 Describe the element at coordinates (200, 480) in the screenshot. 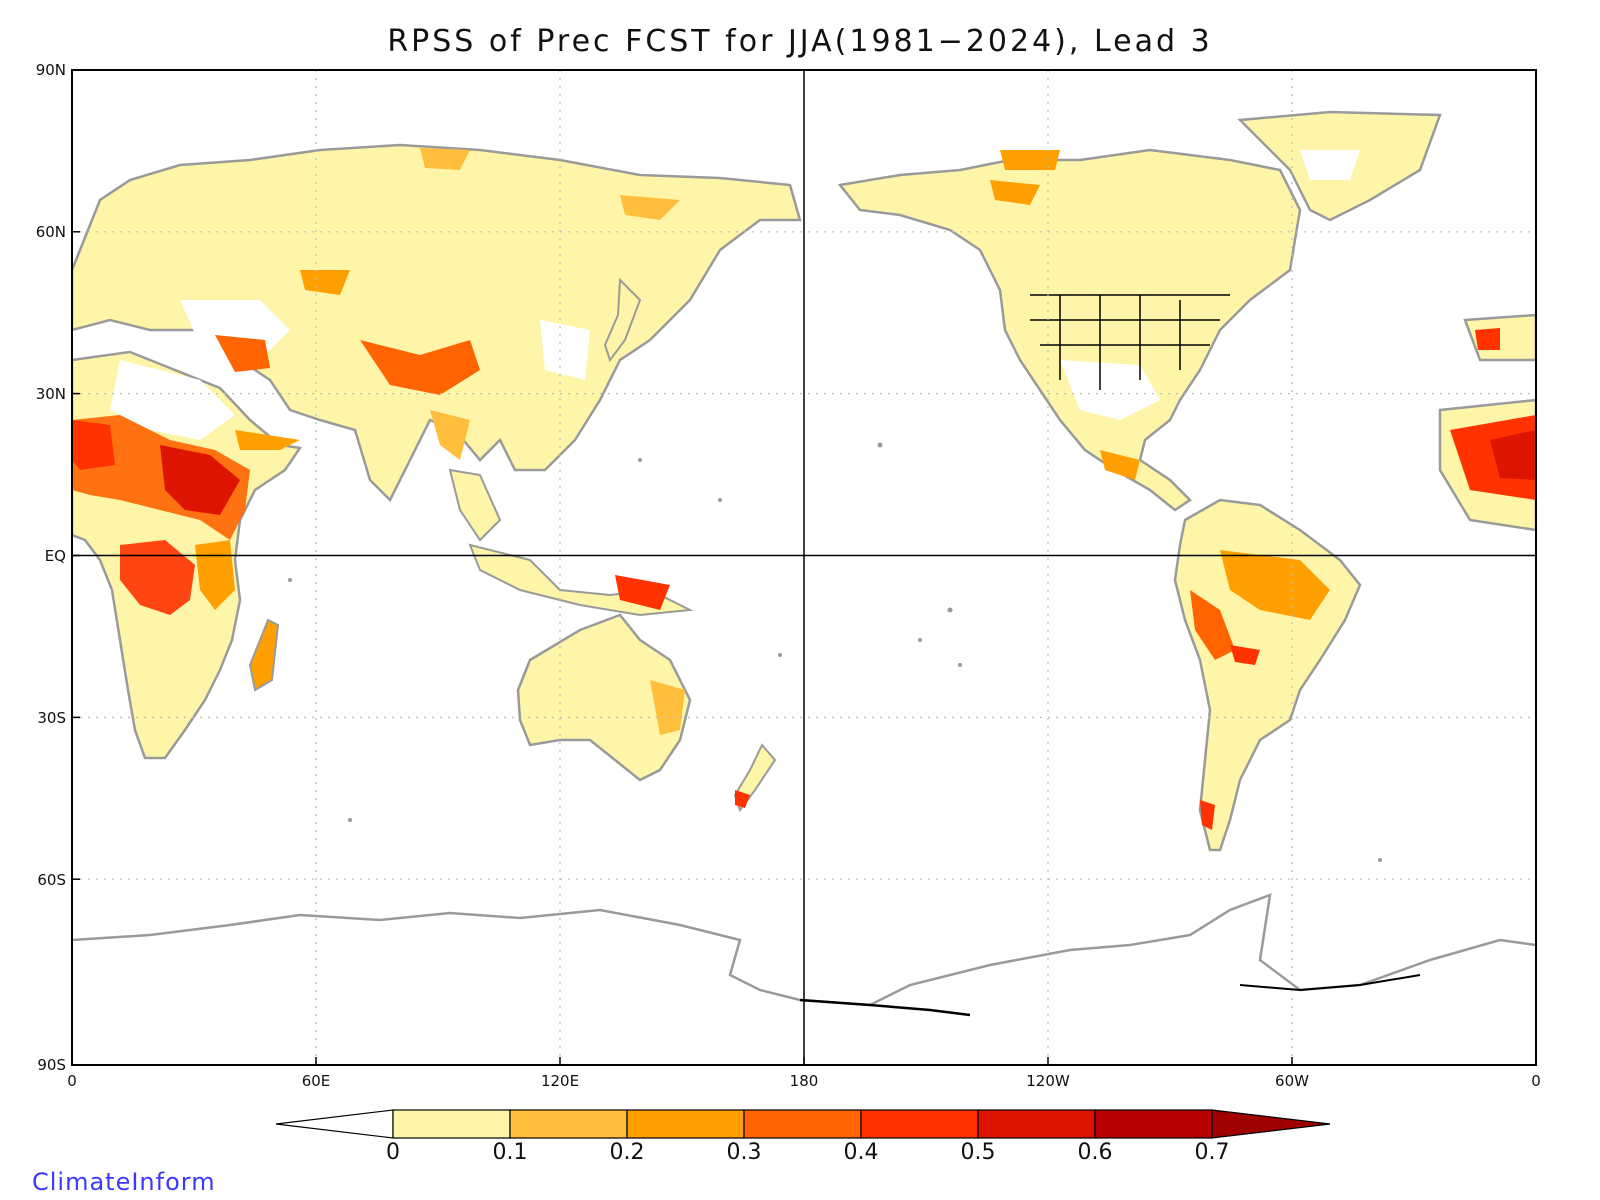

I see `africa-sahel-core` at that location.